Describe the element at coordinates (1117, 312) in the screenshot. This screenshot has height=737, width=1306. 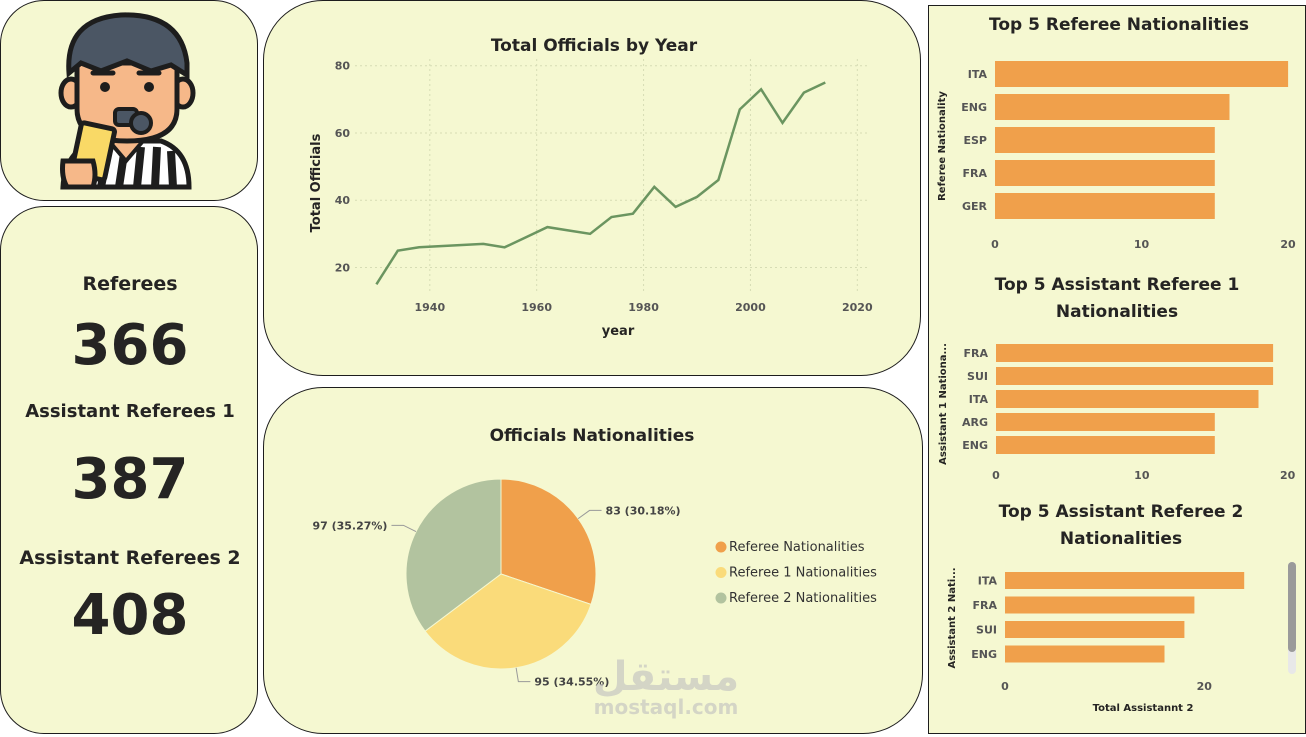
I see `bar2-title-line2: Nationalities` at that location.